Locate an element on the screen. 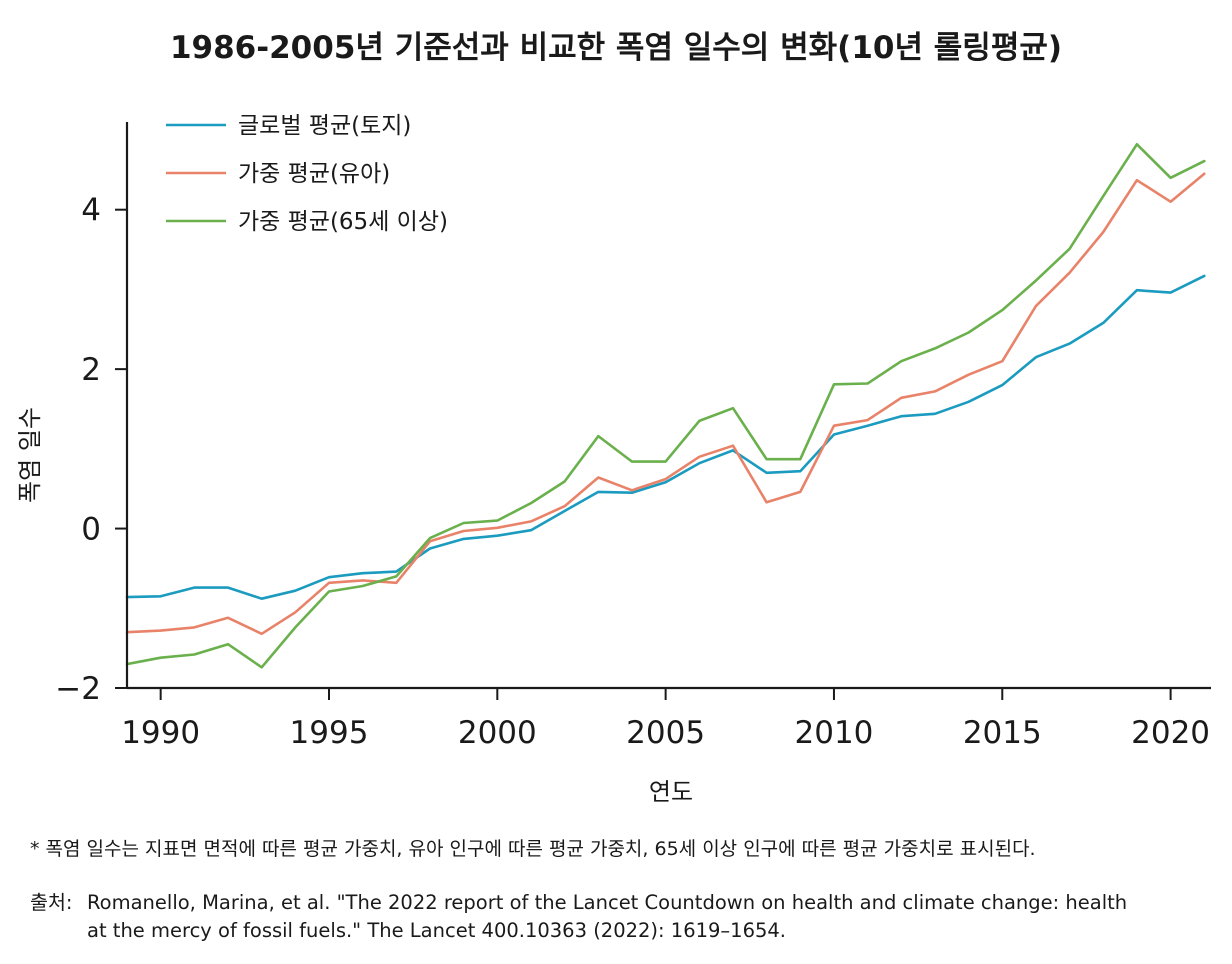 This screenshot has width=1232, height=964. x-tick-label: 2020 is located at coordinates (1170, 733).